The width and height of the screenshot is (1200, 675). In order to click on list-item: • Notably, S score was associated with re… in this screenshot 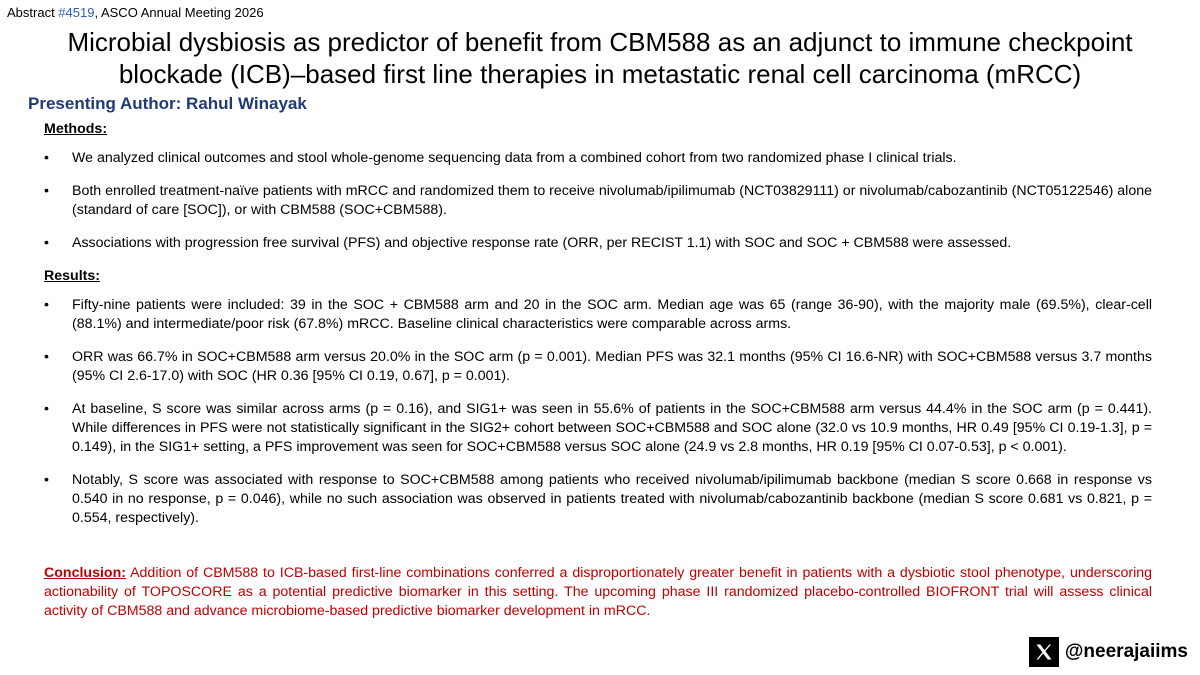, I will do `click(598, 499)`.